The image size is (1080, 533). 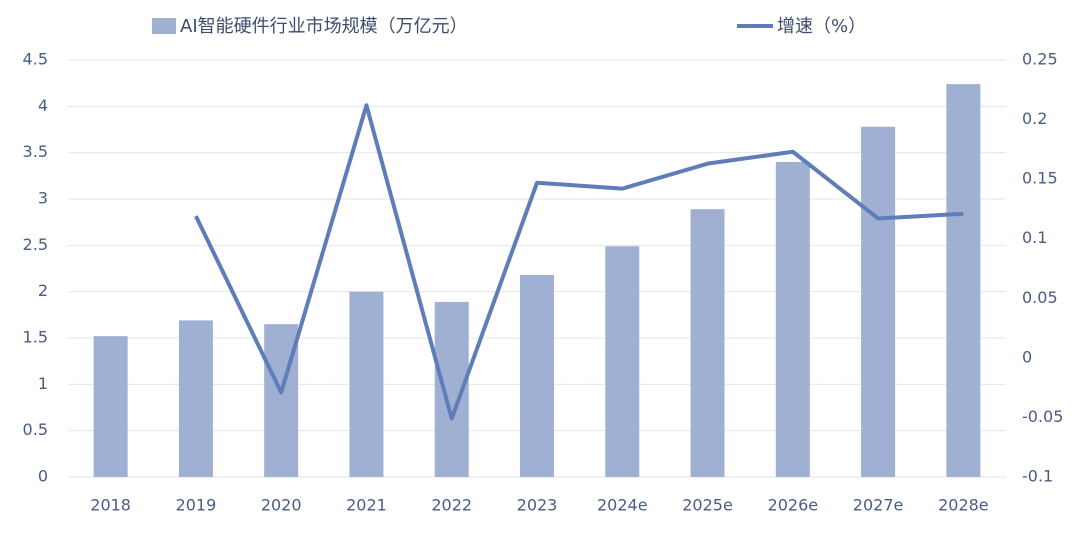 I want to click on y-tick-label: 0.5, so click(x=35, y=429).